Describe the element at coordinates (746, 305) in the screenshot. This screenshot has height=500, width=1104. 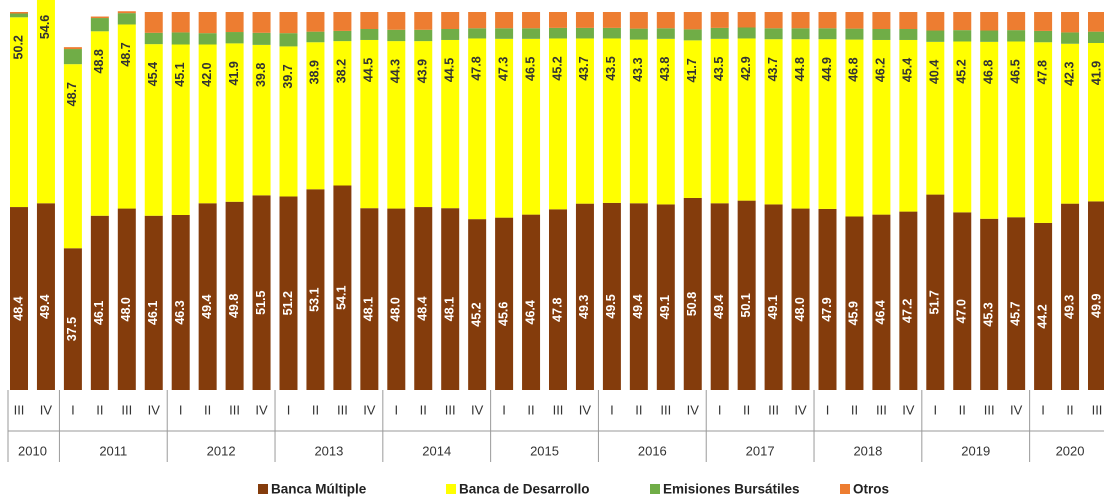
I see `value-label: 50.1` at that location.